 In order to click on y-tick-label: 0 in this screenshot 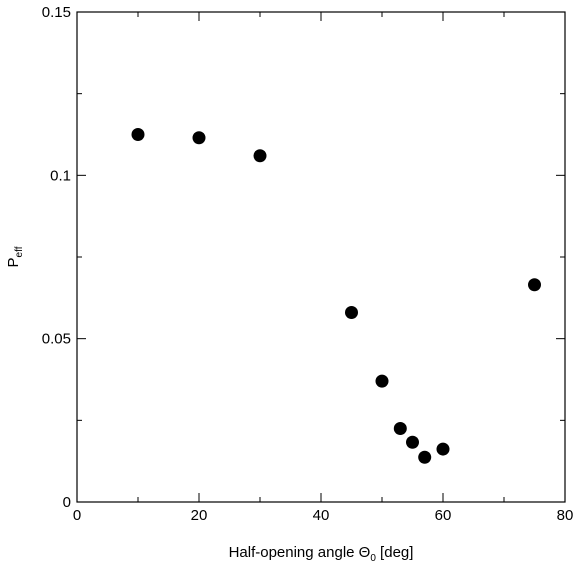, I will do `click(67, 502)`.